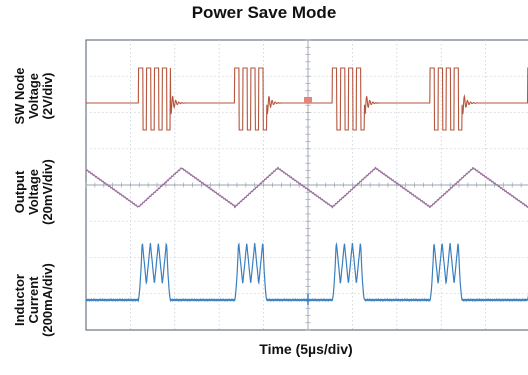  What do you see at coordinates (308, 100) in the screenshot?
I see `trigger-marker` at bounding box center [308, 100].